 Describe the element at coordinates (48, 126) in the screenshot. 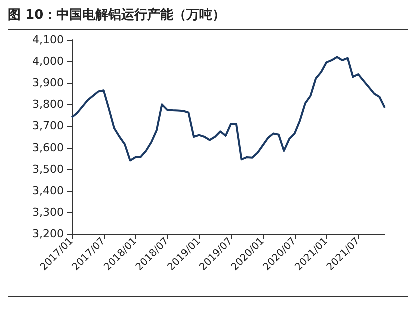

I see `y-tick-label: 3,700` at that location.